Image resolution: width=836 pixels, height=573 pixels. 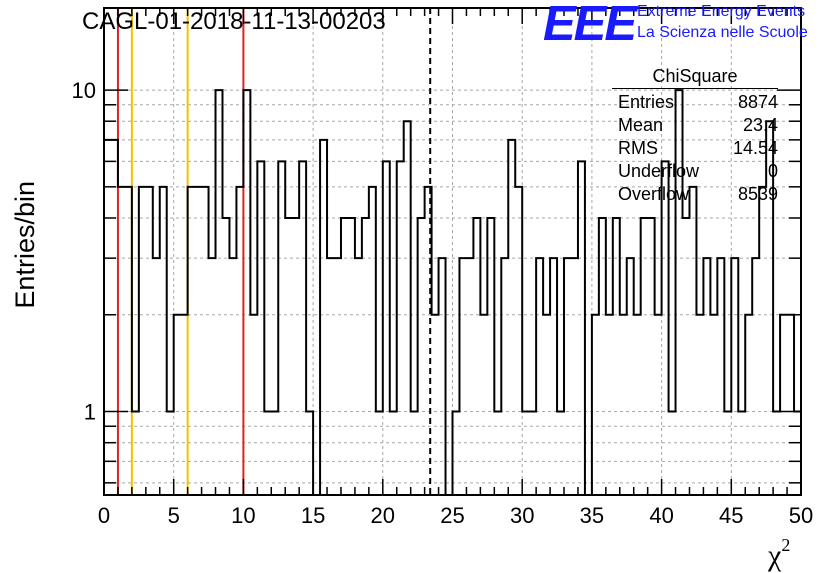 What do you see at coordinates (661, 515) in the screenshot?
I see `x-tick-label: 40` at bounding box center [661, 515].